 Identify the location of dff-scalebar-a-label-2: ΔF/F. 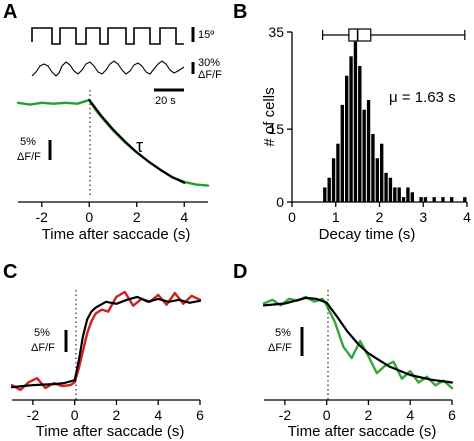
(29, 157).